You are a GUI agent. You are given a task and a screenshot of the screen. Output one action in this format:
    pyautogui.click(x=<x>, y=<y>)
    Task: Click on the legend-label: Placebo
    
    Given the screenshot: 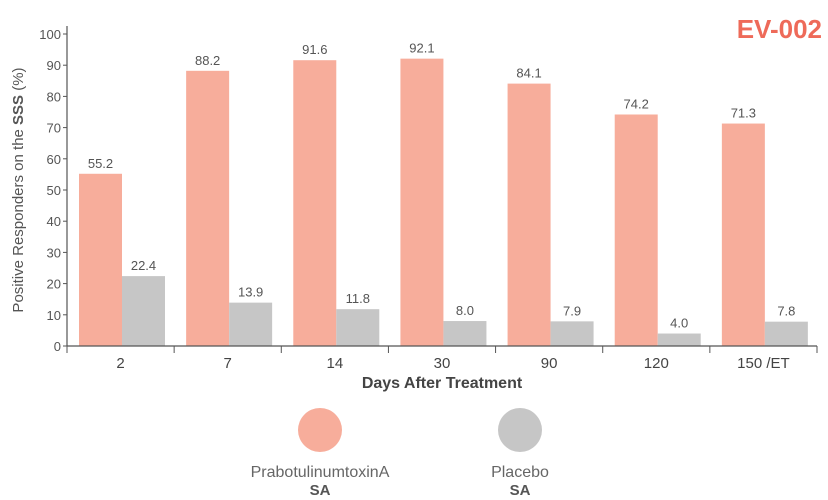 What is the action you would take?
    pyautogui.click(x=520, y=472)
    